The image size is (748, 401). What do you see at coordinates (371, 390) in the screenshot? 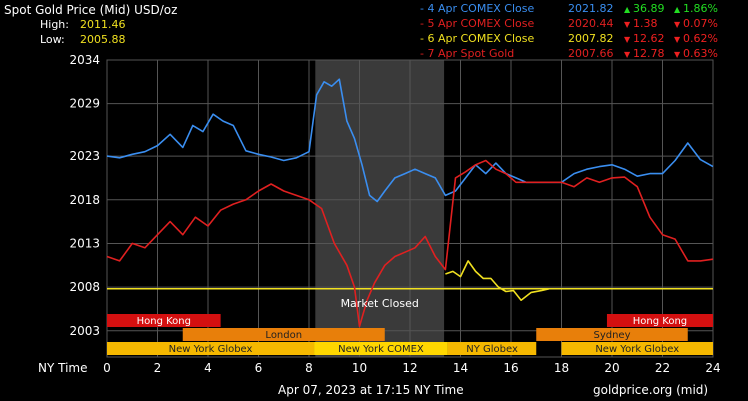
I see `footer-timestamp: Apr 07, 2023 at 17:15 NY Time` at bounding box center [371, 390].